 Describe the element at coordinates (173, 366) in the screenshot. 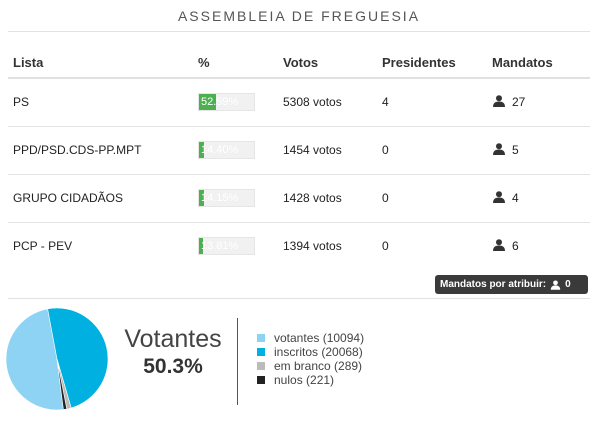

I see `turnout-percent: 50.3%` at that location.